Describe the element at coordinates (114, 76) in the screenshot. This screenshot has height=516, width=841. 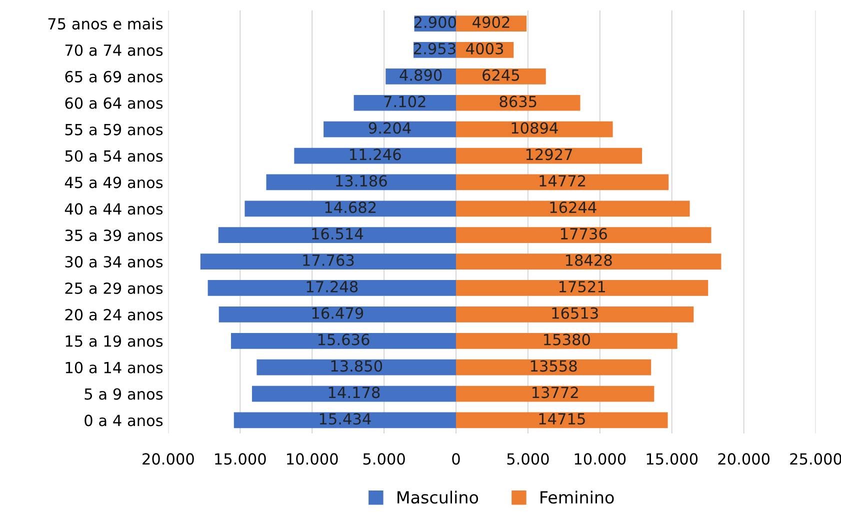
I see `y-tick-label: 65 a 69 anos` at that location.